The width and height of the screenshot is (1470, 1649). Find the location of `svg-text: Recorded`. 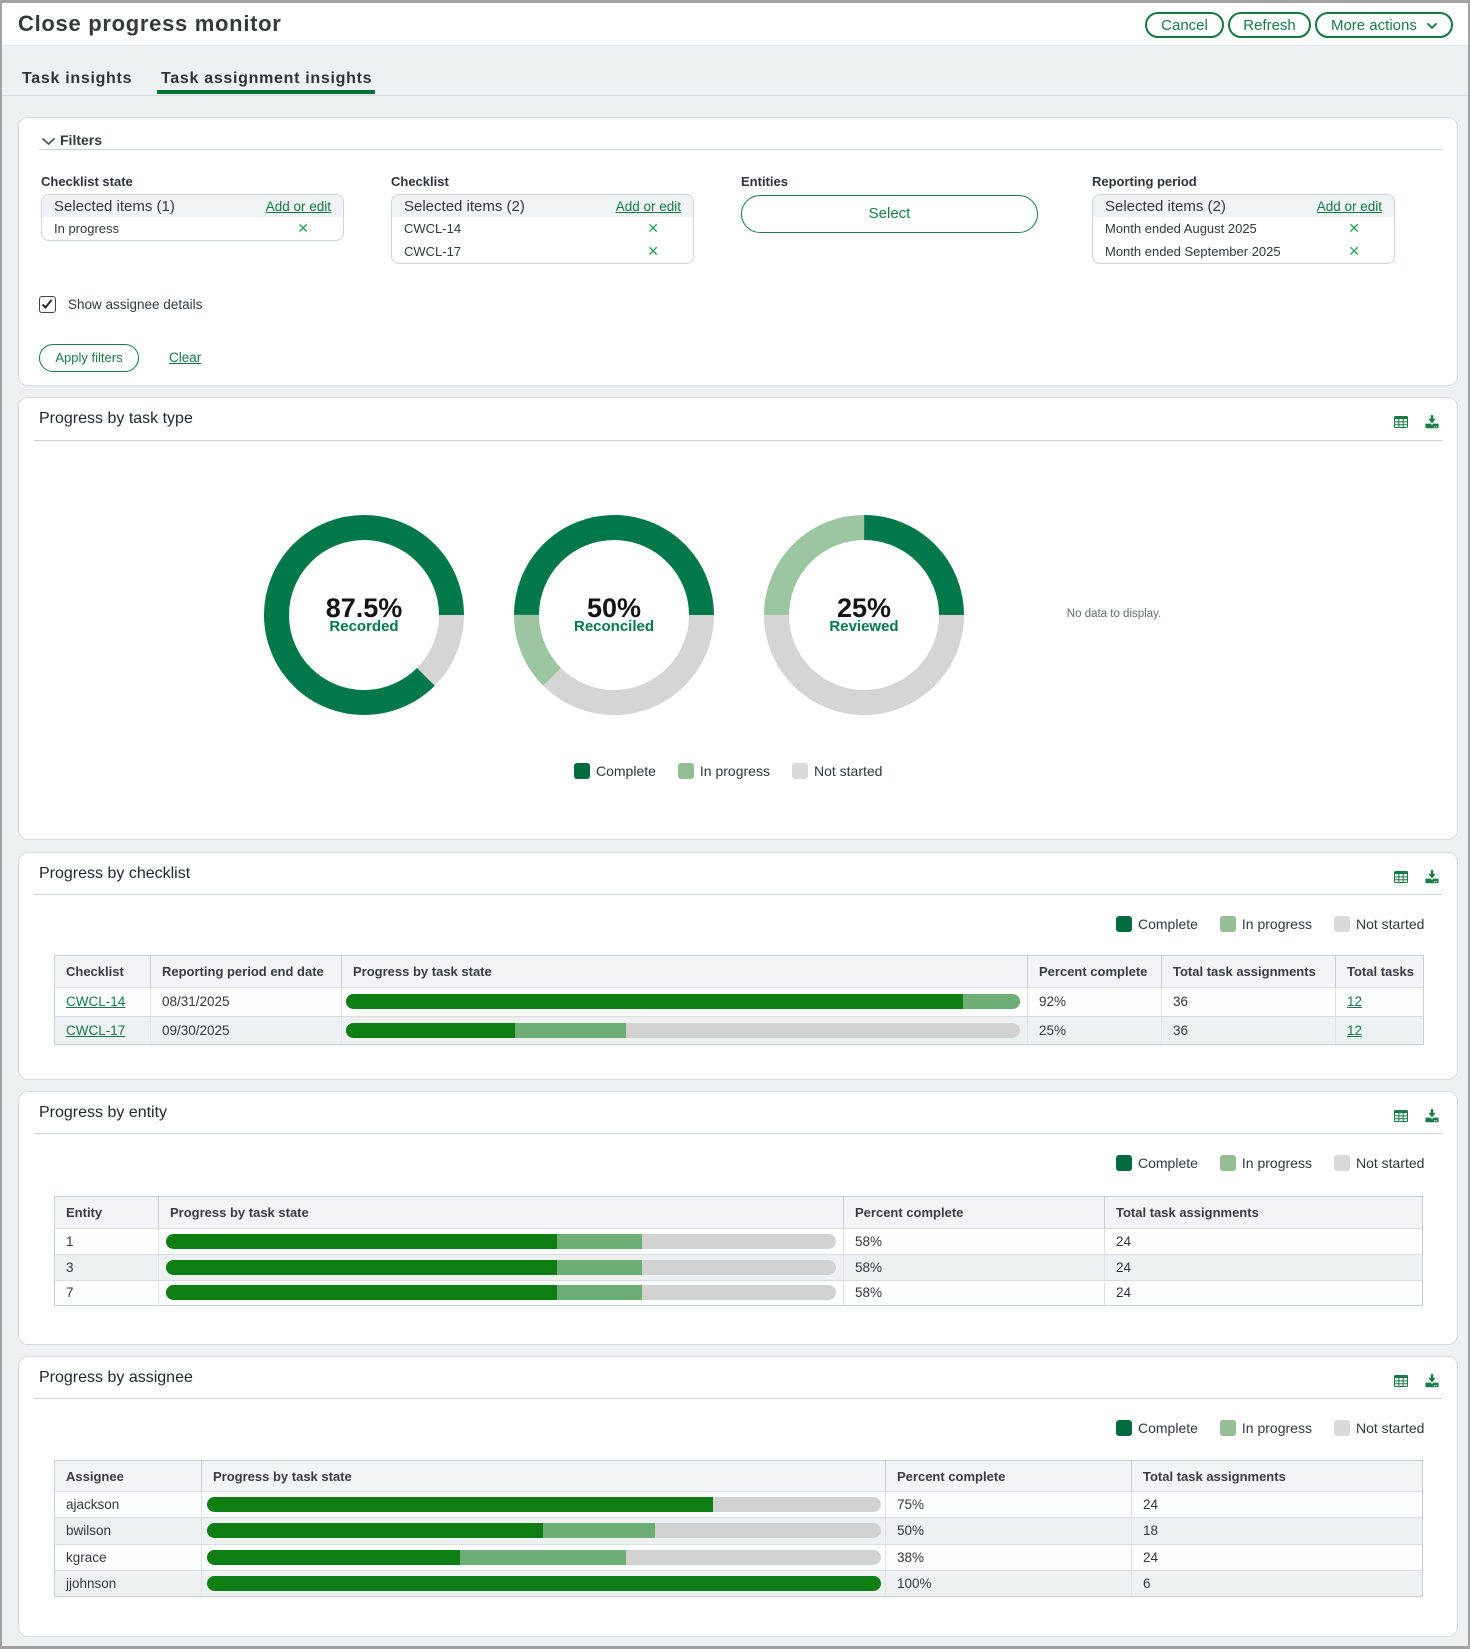

svg-text: Recorded is located at coordinates (363, 626).